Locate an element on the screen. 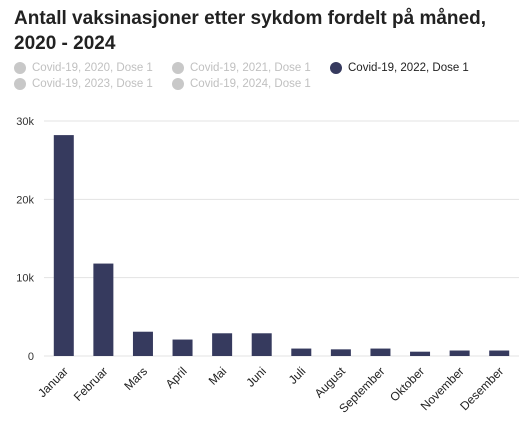 This screenshot has width=531, height=429. x-tick-label: Mars is located at coordinates (135, 378).